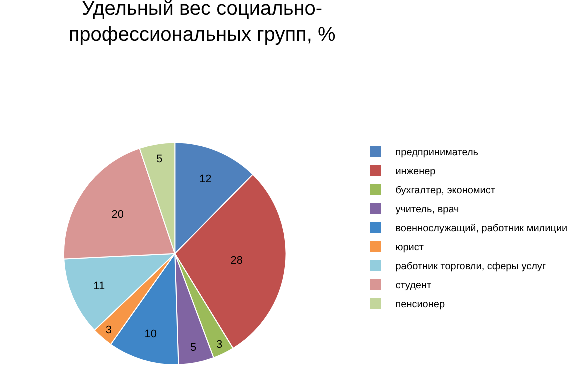  Describe the element at coordinates (437, 152) in the screenshot. I see `legend-label: предприниматель` at that location.